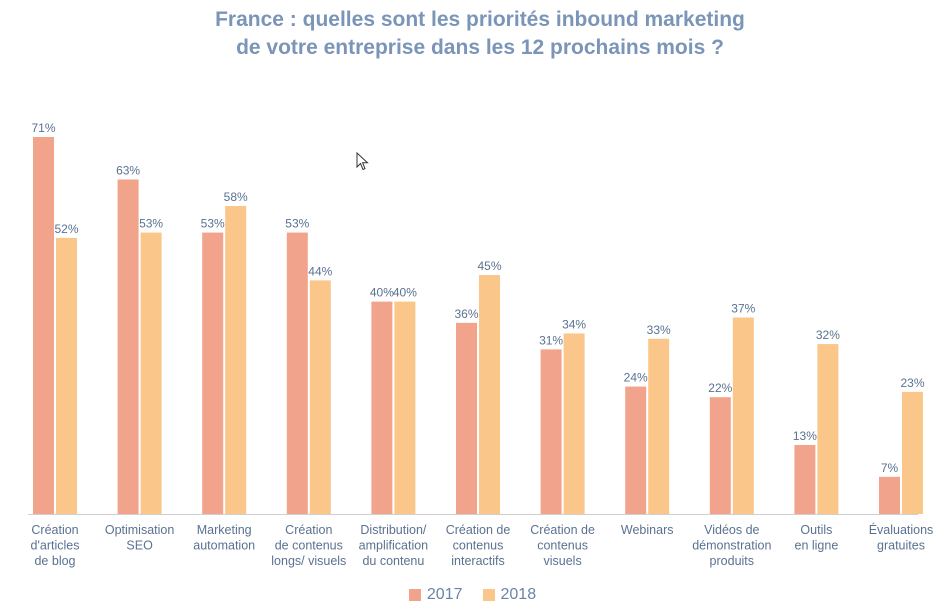 This screenshot has height=615, width=945. I want to click on data-label-2017-5: 36%, so click(466, 314).